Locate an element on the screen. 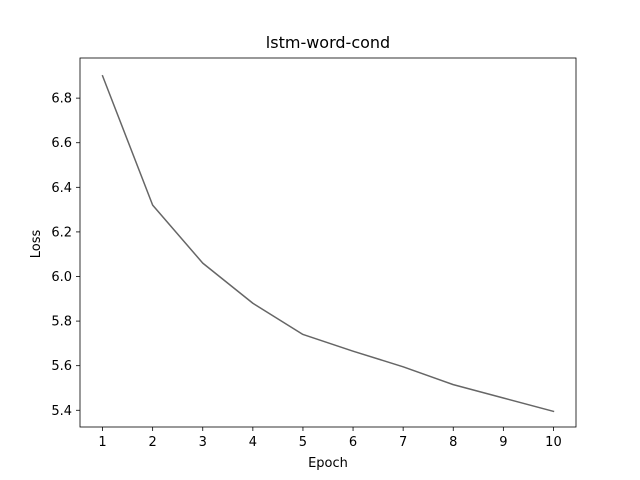 The height and width of the screenshot is (480, 640). y-tick-label: 6.8 is located at coordinates (61, 99).